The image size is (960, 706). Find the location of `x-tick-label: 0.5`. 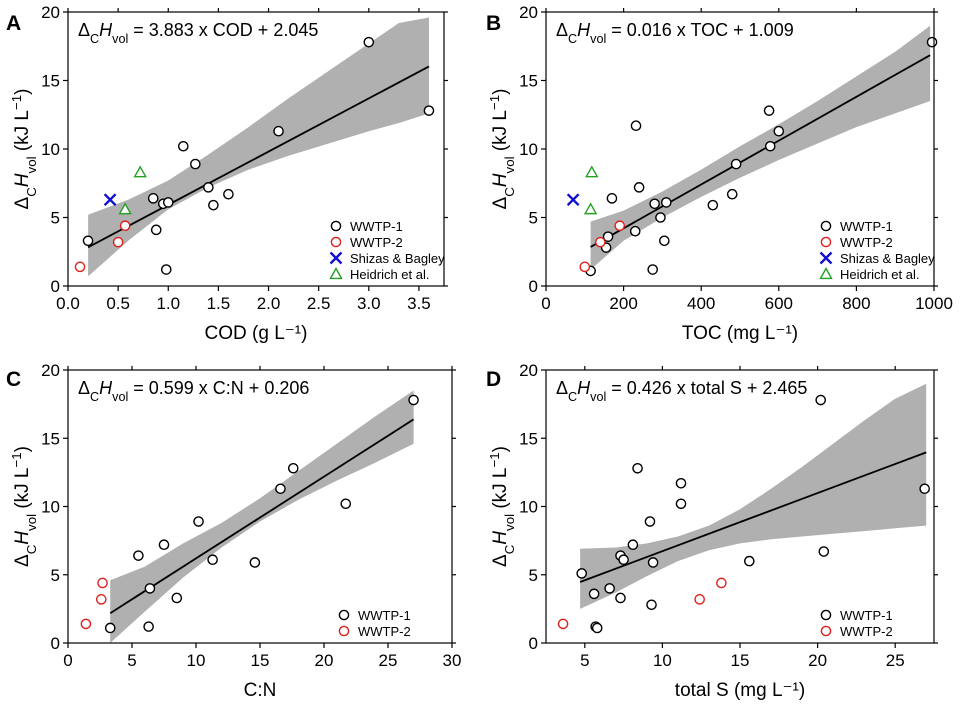

x-tick-label: 0.5 is located at coordinates (118, 303).